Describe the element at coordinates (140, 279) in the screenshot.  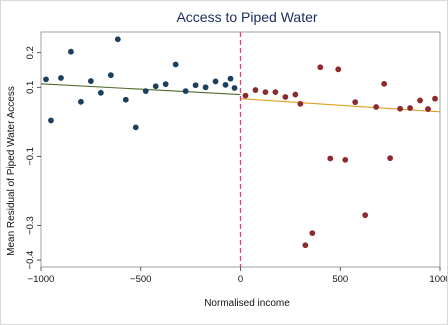
I see `x-tick-label: −500` at that location.